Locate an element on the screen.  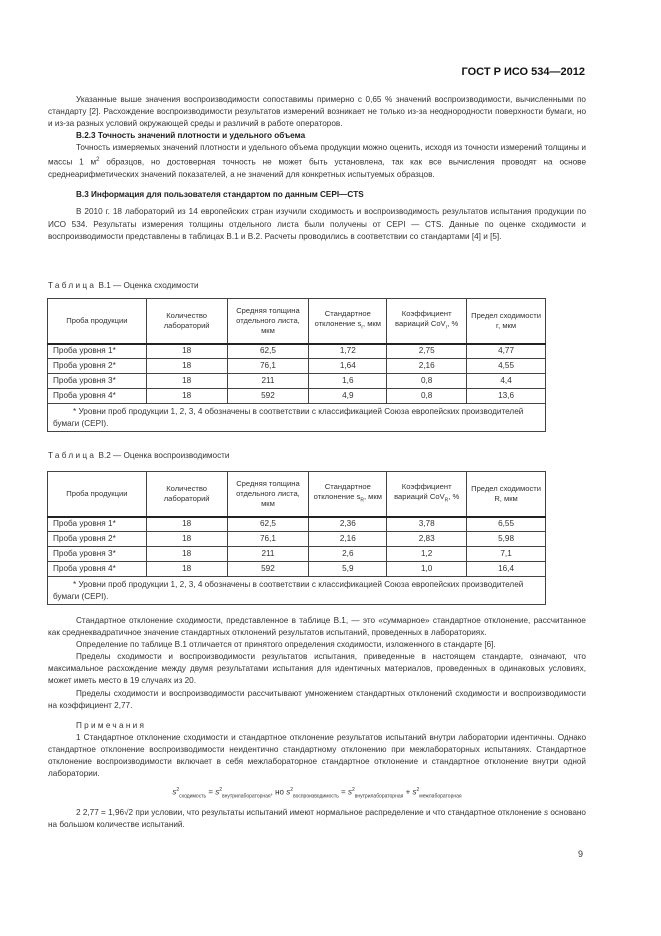
table-cell: 4,55 is located at coordinates (506, 366).